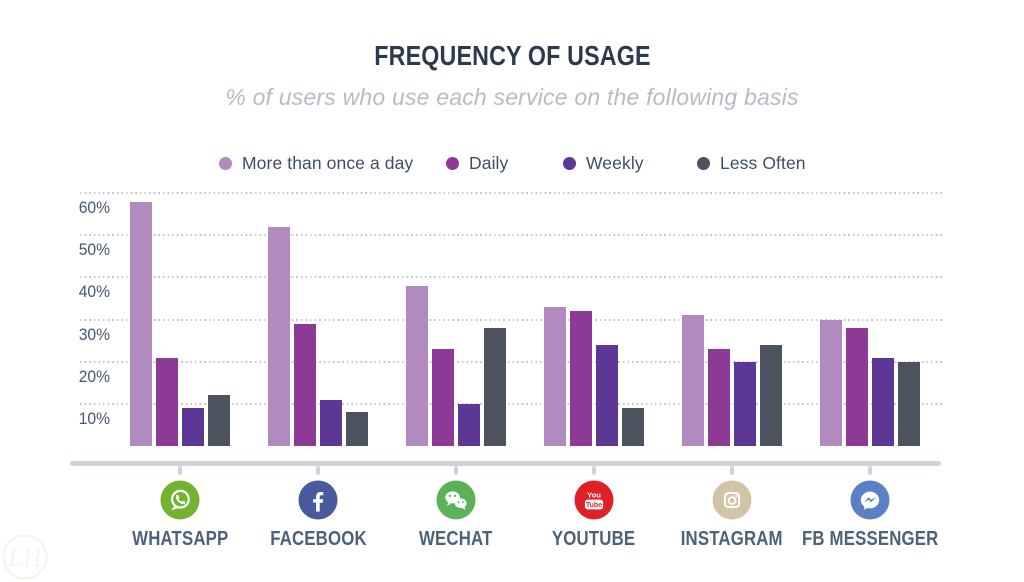 Image resolution: width=1024 pixels, height=582 pixels. What do you see at coordinates (489, 162) in the screenshot?
I see `legend-label: Daily` at bounding box center [489, 162].